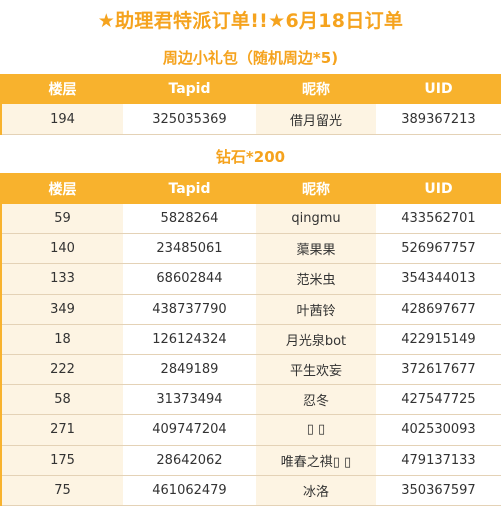  What do you see at coordinates (62, 249) in the screenshot?
I see `cell-floor: 140` at bounding box center [62, 249].